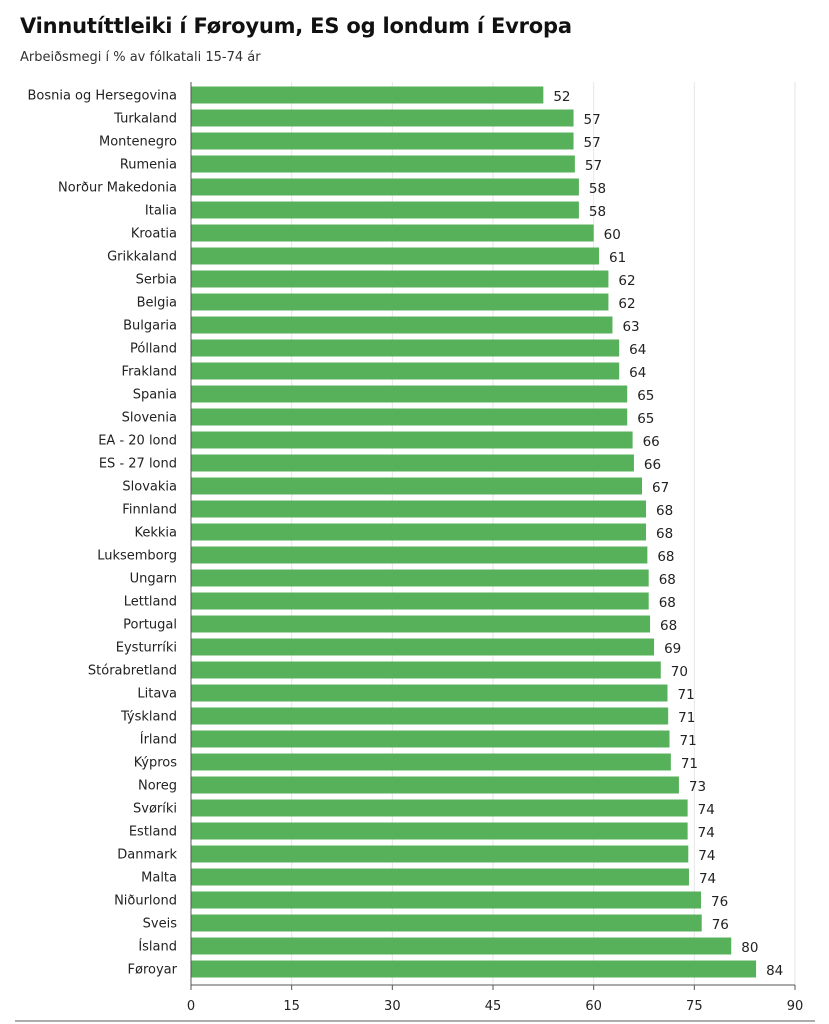 This screenshot has width=829, height=1024. What do you see at coordinates (291, 1006) in the screenshot?
I see `x-tick-label: 15` at bounding box center [291, 1006].